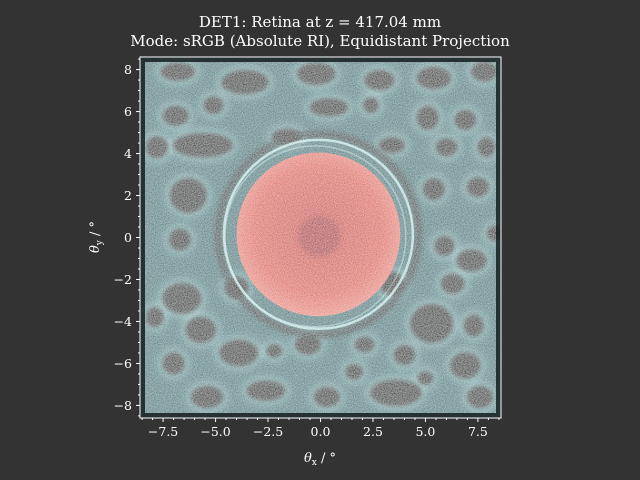 The image size is (640, 480). I want to click on y-axis-label: θy / °, so click(96, 237).